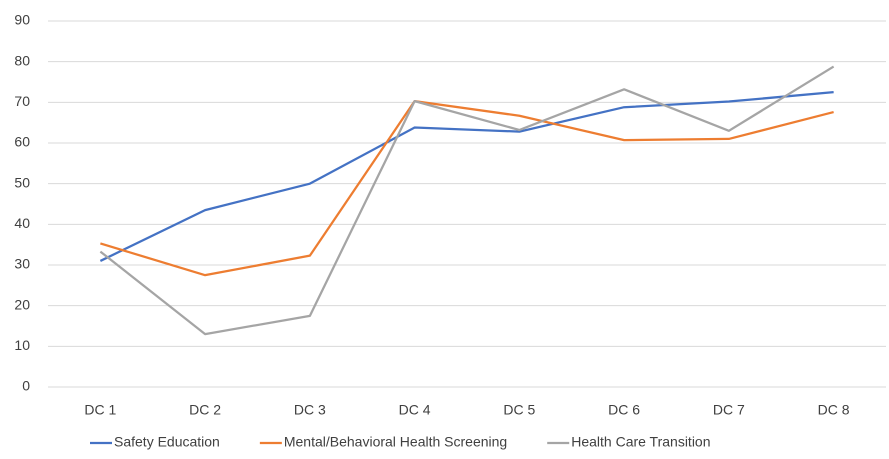 The image size is (889, 459). Describe the element at coordinates (100, 410) in the screenshot. I see `x-tick-label: DC 1` at that location.